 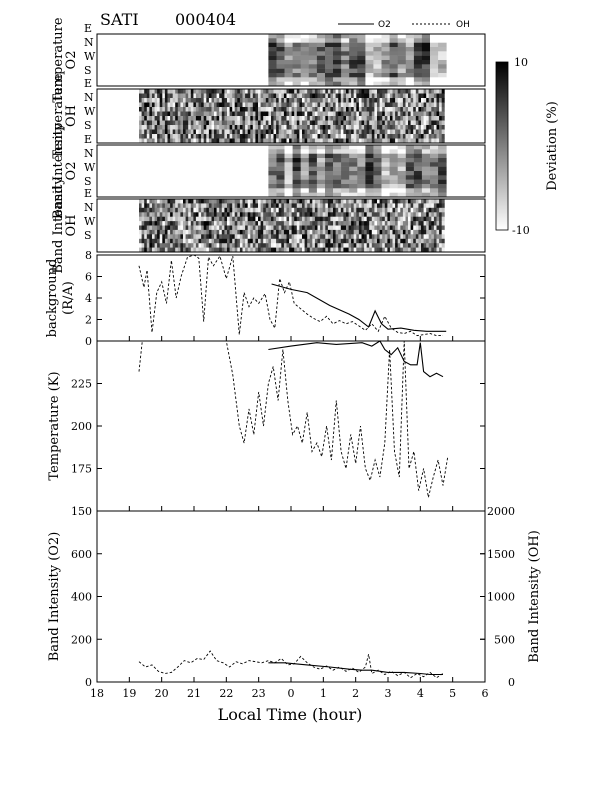 I want to click on y-right-tick-label: 500, so click(x=504, y=639).